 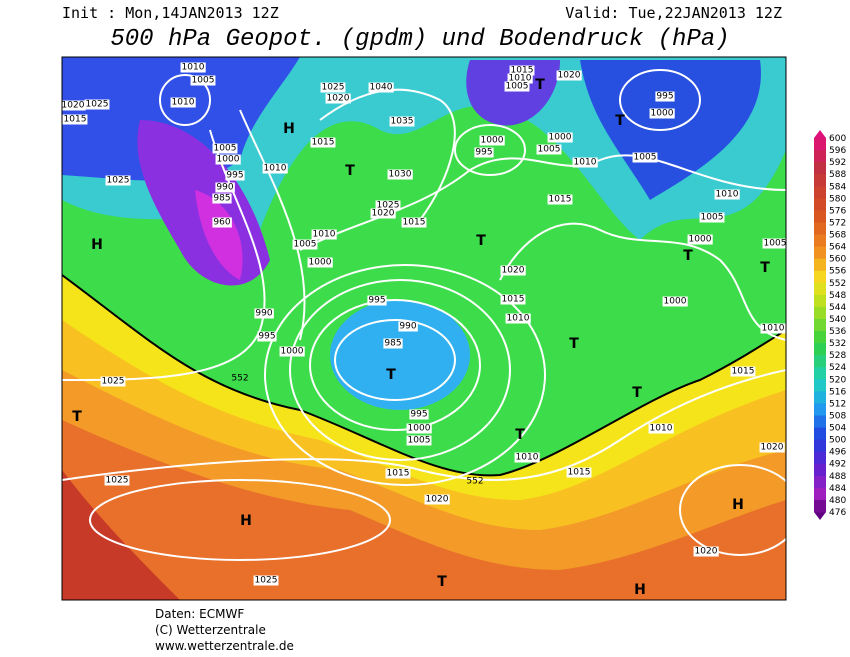 What do you see at coordinates (820, 134) in the screenshot?
I see `colorbar-top-tip` at bounding box center [820, 134].